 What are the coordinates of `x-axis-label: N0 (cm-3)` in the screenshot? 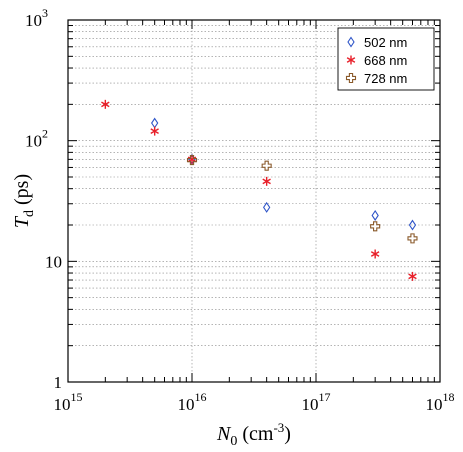 It's located at (253, 434).